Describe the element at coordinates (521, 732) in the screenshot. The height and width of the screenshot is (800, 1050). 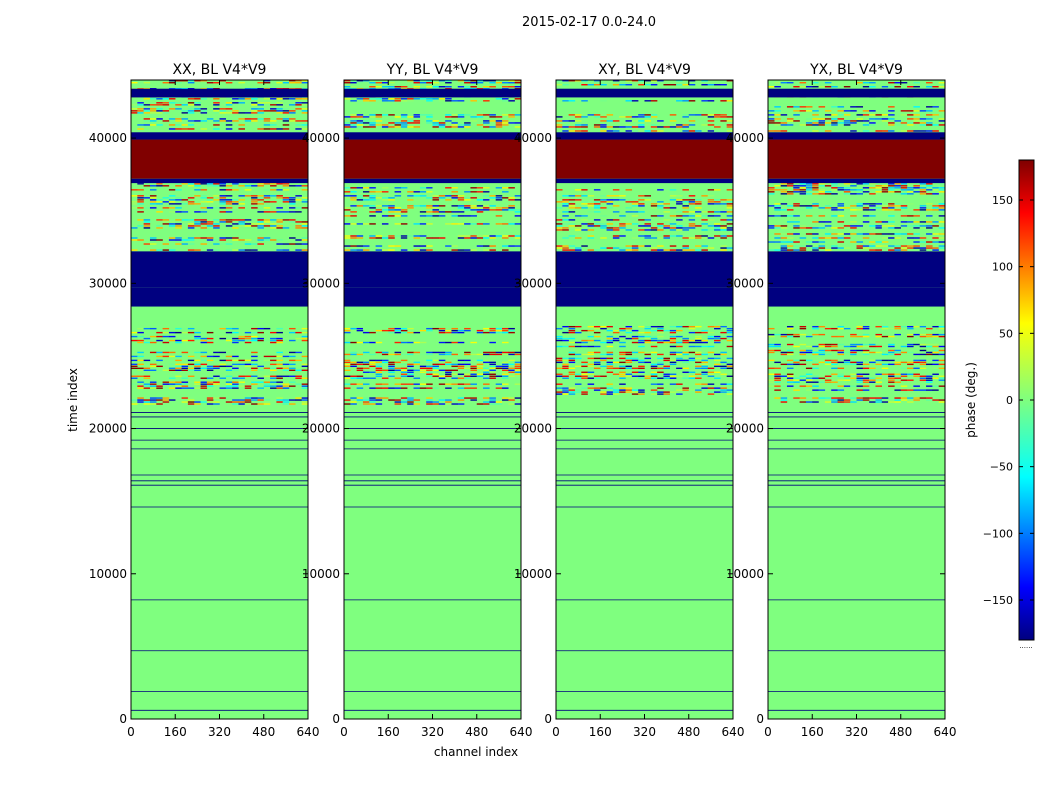
I see `x-tick-label: 640` at that location.